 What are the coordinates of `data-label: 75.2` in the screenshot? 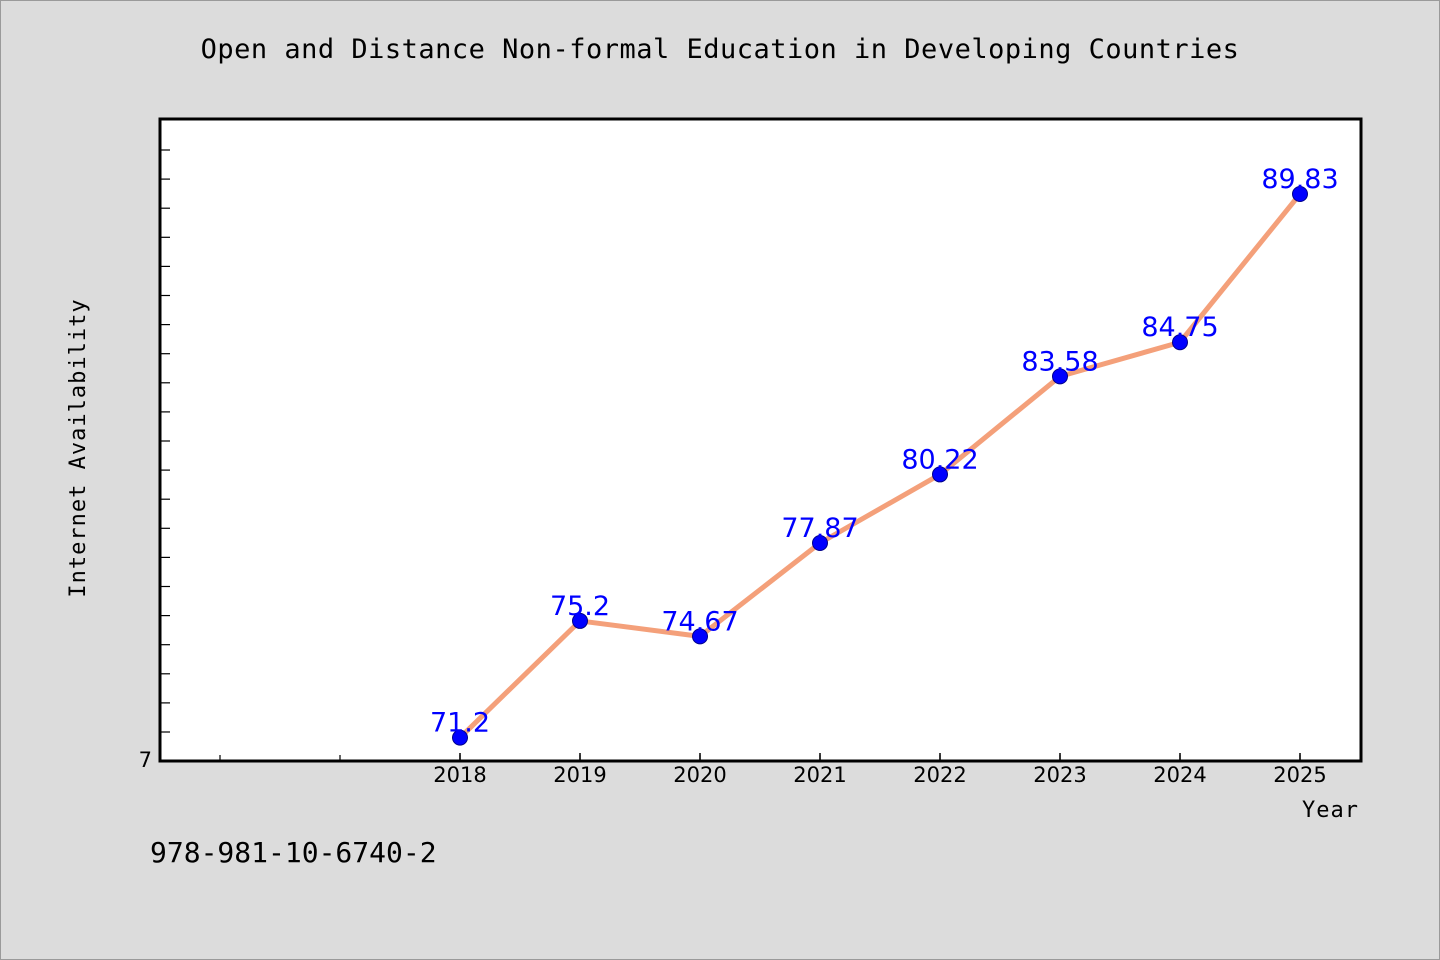 It's located at (580, 606).